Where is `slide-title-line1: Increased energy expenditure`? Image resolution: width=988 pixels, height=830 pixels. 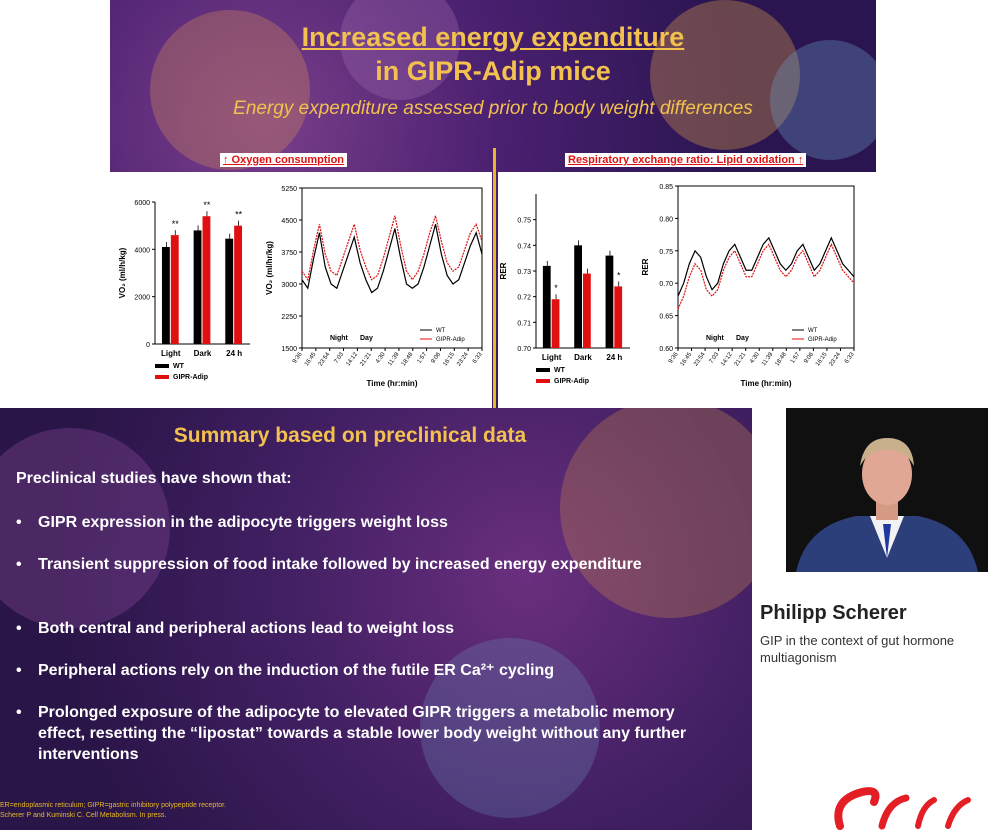
slide-title-line1: Increased energy expenditure is located at coordinates (493, 37).